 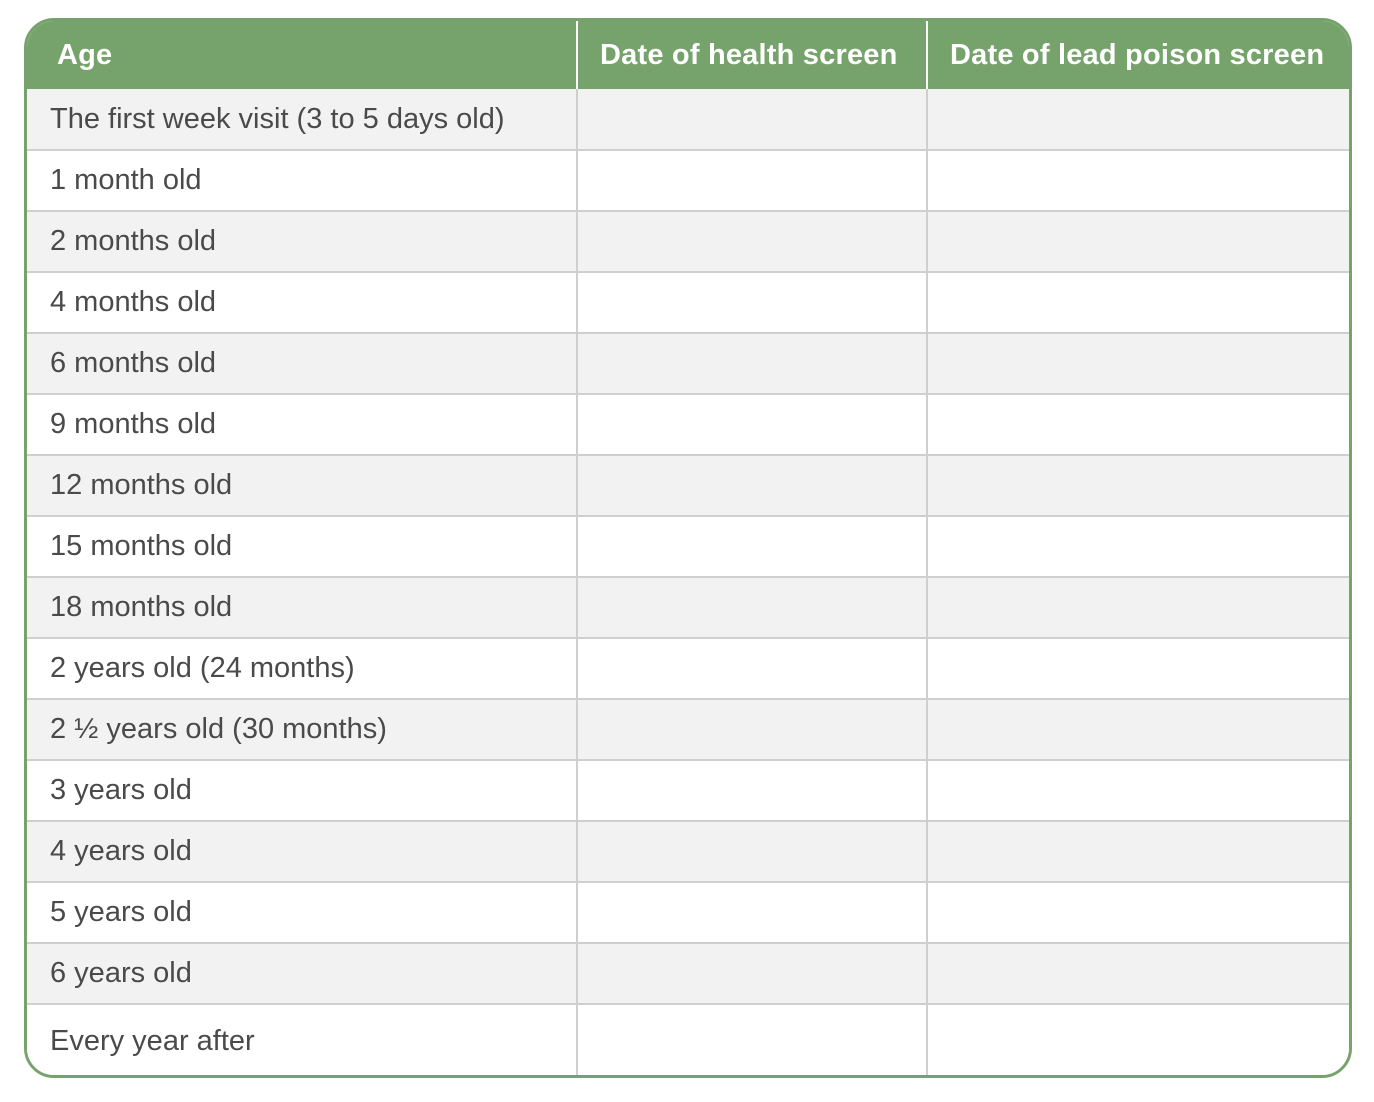 I want to click on table-row: 2 years old (24 months), so click(x=688, y=668).